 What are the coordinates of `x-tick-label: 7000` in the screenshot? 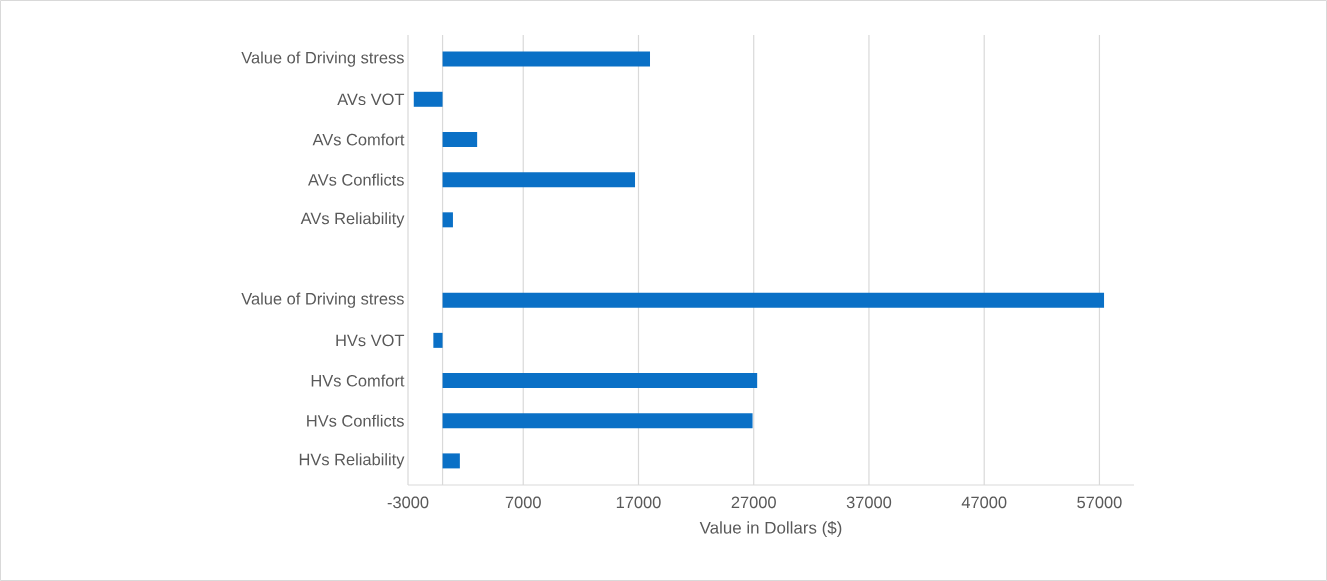 It's located at (523, 502).